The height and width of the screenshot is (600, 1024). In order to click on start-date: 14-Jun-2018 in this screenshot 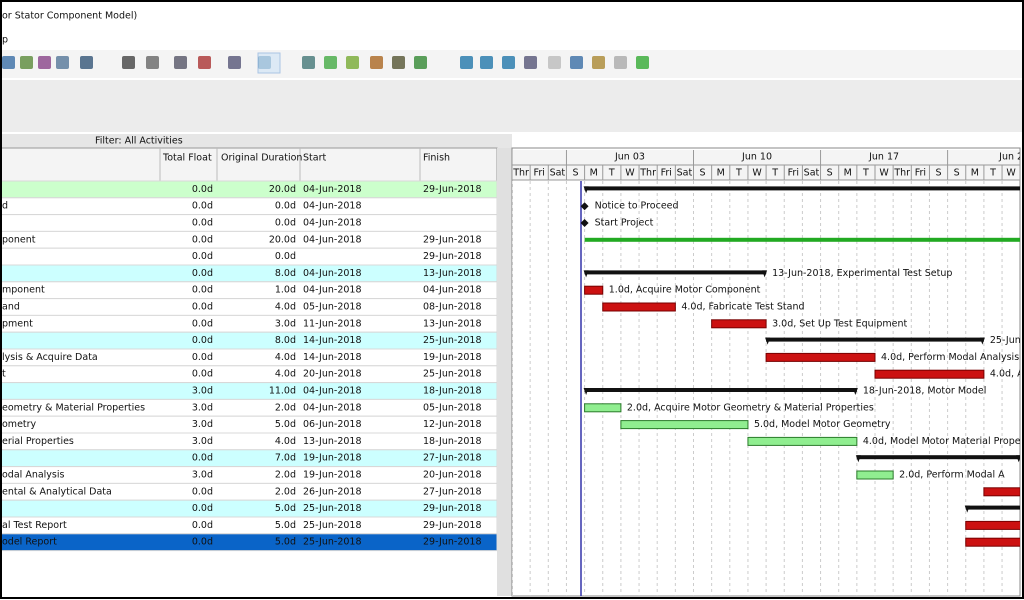, I will do `click(332, 357)`.